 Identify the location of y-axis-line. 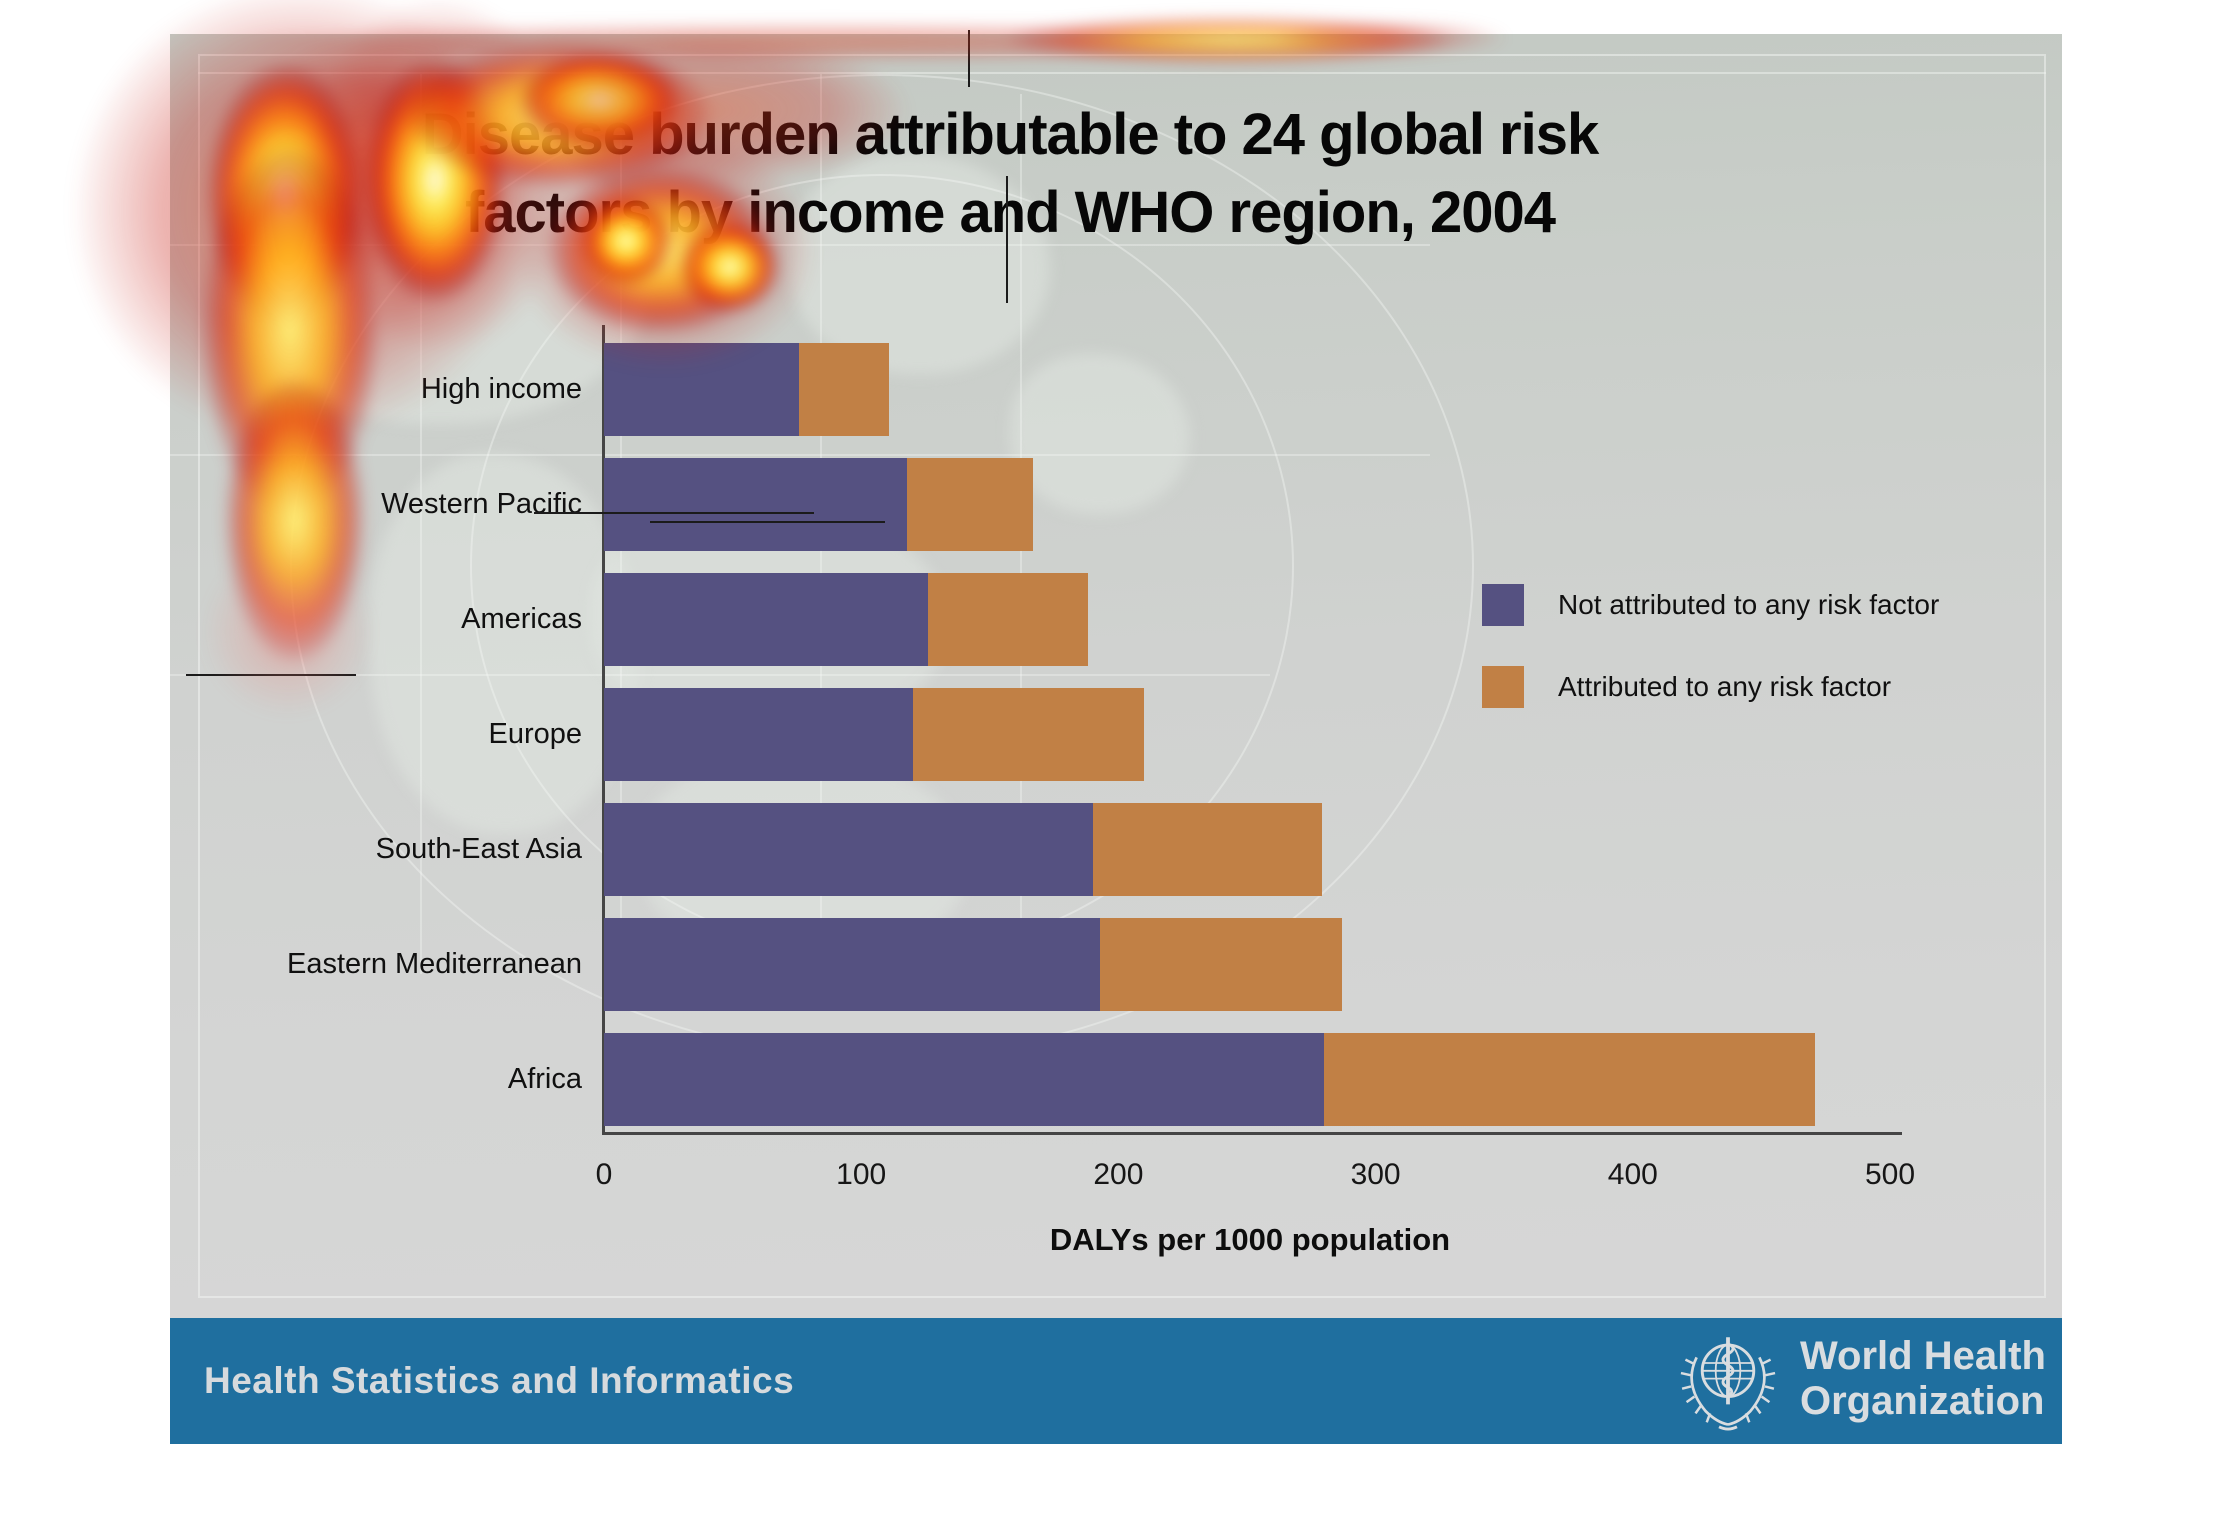
(603, 730).